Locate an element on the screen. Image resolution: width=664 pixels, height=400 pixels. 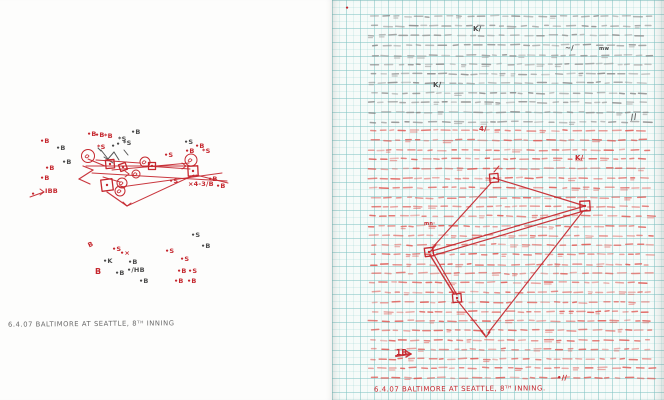
score-mark: •× is located at coordinates (125, 253).